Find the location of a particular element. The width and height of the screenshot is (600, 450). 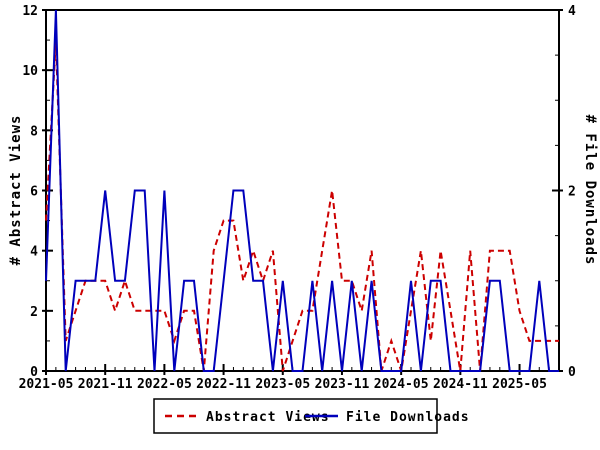

right-axis-title: # File Downloads is located at coordinates (590, 190).